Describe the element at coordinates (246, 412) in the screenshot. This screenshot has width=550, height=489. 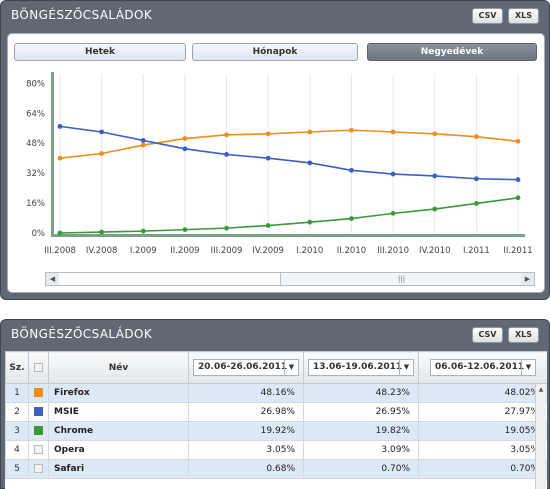
I see `row-value: 26.98%` at that location.